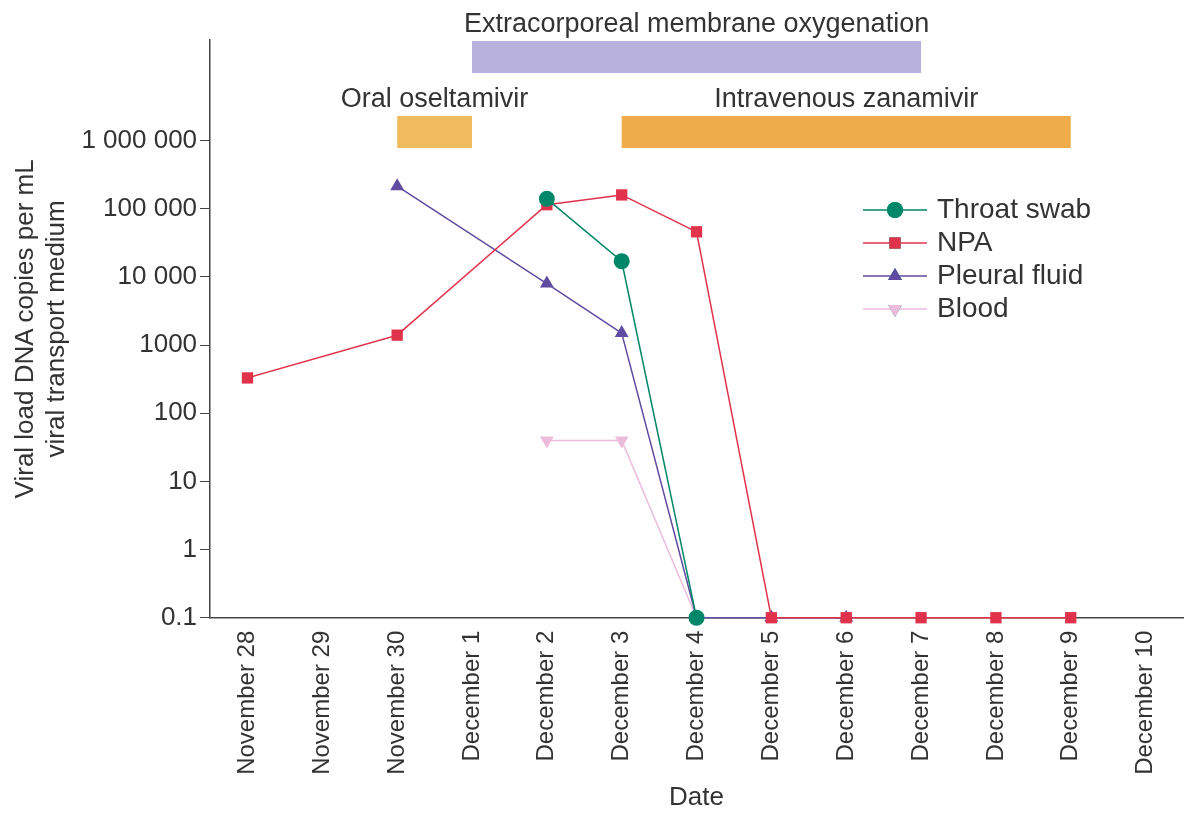 The width and height of the screenshot is (1191, 821). I want to click on y-tick-label: 1 000 000, so click(139, 138).